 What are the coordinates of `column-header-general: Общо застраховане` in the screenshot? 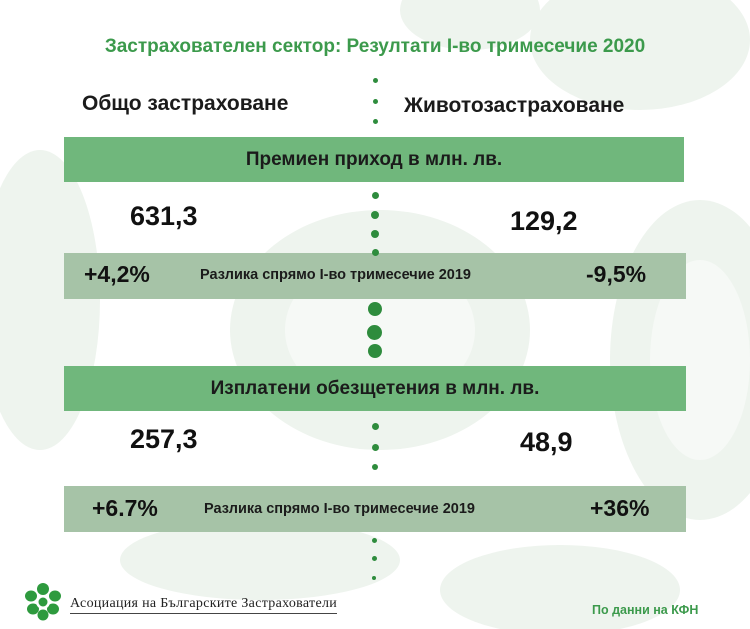 It's located at (185, 103).